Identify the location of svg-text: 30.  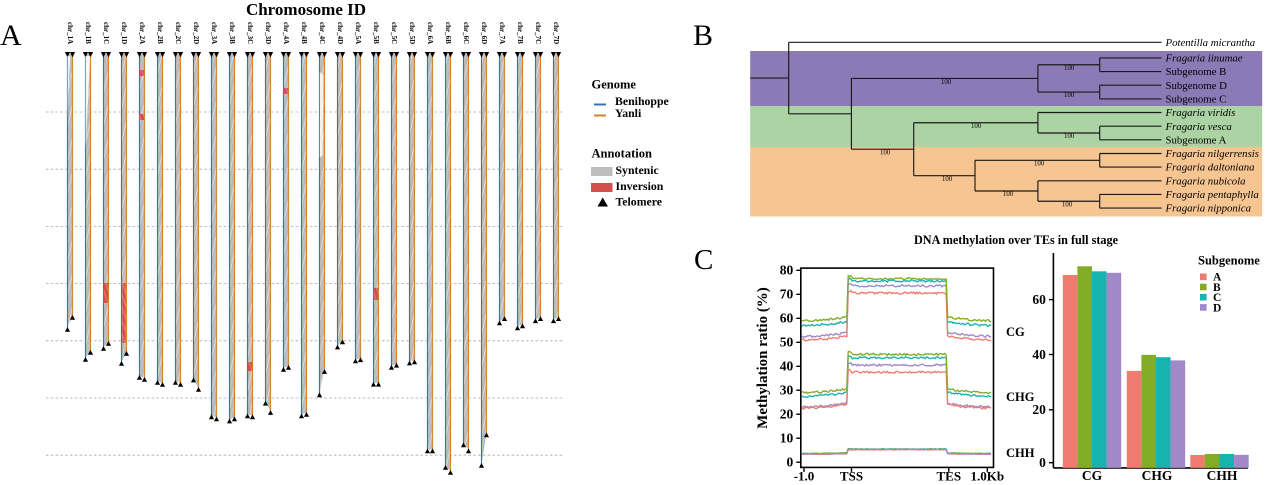
(787, 389).